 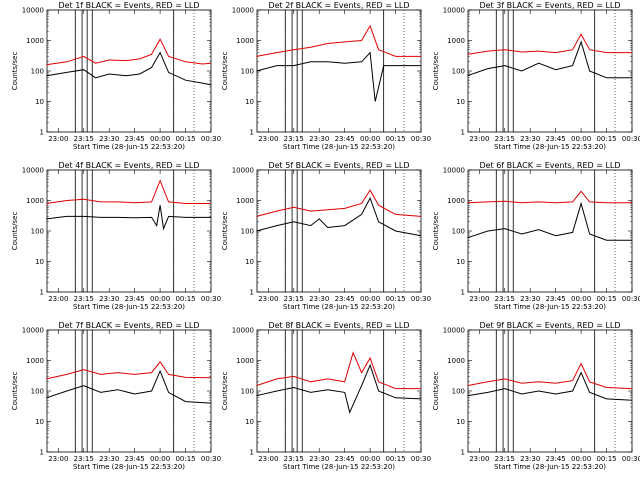 What do you see at coordinates (338, 5) in the screenshot?
I see `panel-title: Det 2f BLACK = Events, RED = LLD` at bounding box center [338, 5].